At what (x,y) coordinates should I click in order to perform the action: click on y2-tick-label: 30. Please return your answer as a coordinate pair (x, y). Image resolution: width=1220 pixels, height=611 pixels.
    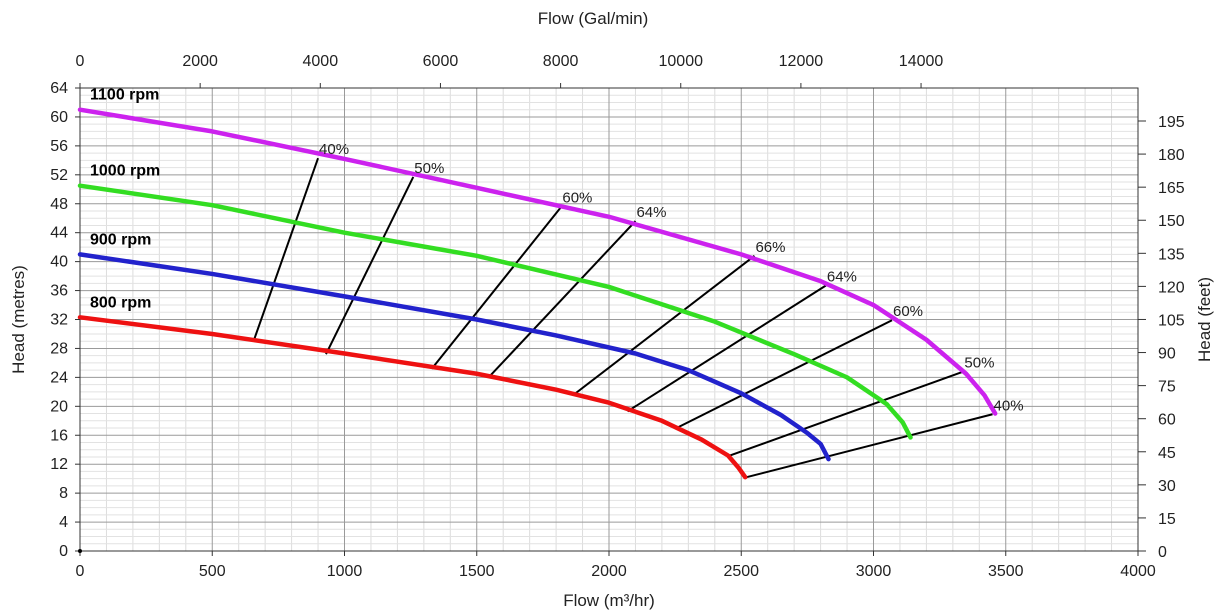
    Looking at the image, I should click on (1167, 486).